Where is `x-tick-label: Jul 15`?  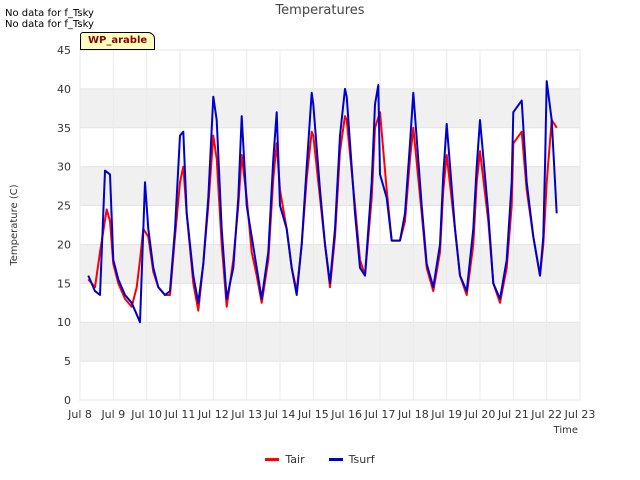
x-tick-label: Jul 15 is located at coordinates (313, 414).